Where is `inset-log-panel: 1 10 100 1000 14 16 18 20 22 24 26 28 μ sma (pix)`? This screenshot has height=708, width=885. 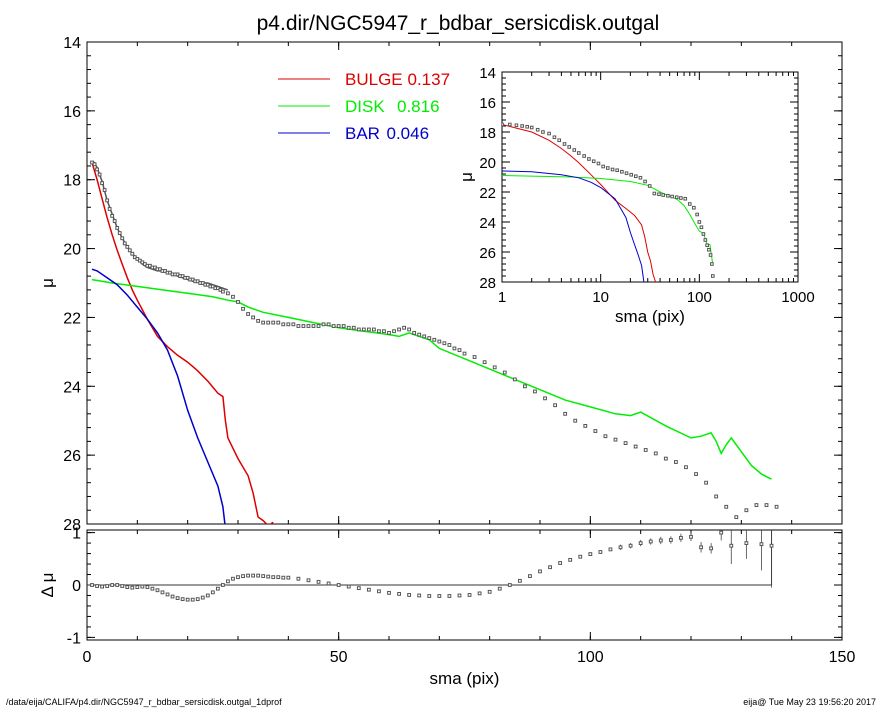
inset-log-panel: 1 10 100 1000 14 16 18 20 22 24 26 28 μ sma (pix) is located at coordinates (636, 195).